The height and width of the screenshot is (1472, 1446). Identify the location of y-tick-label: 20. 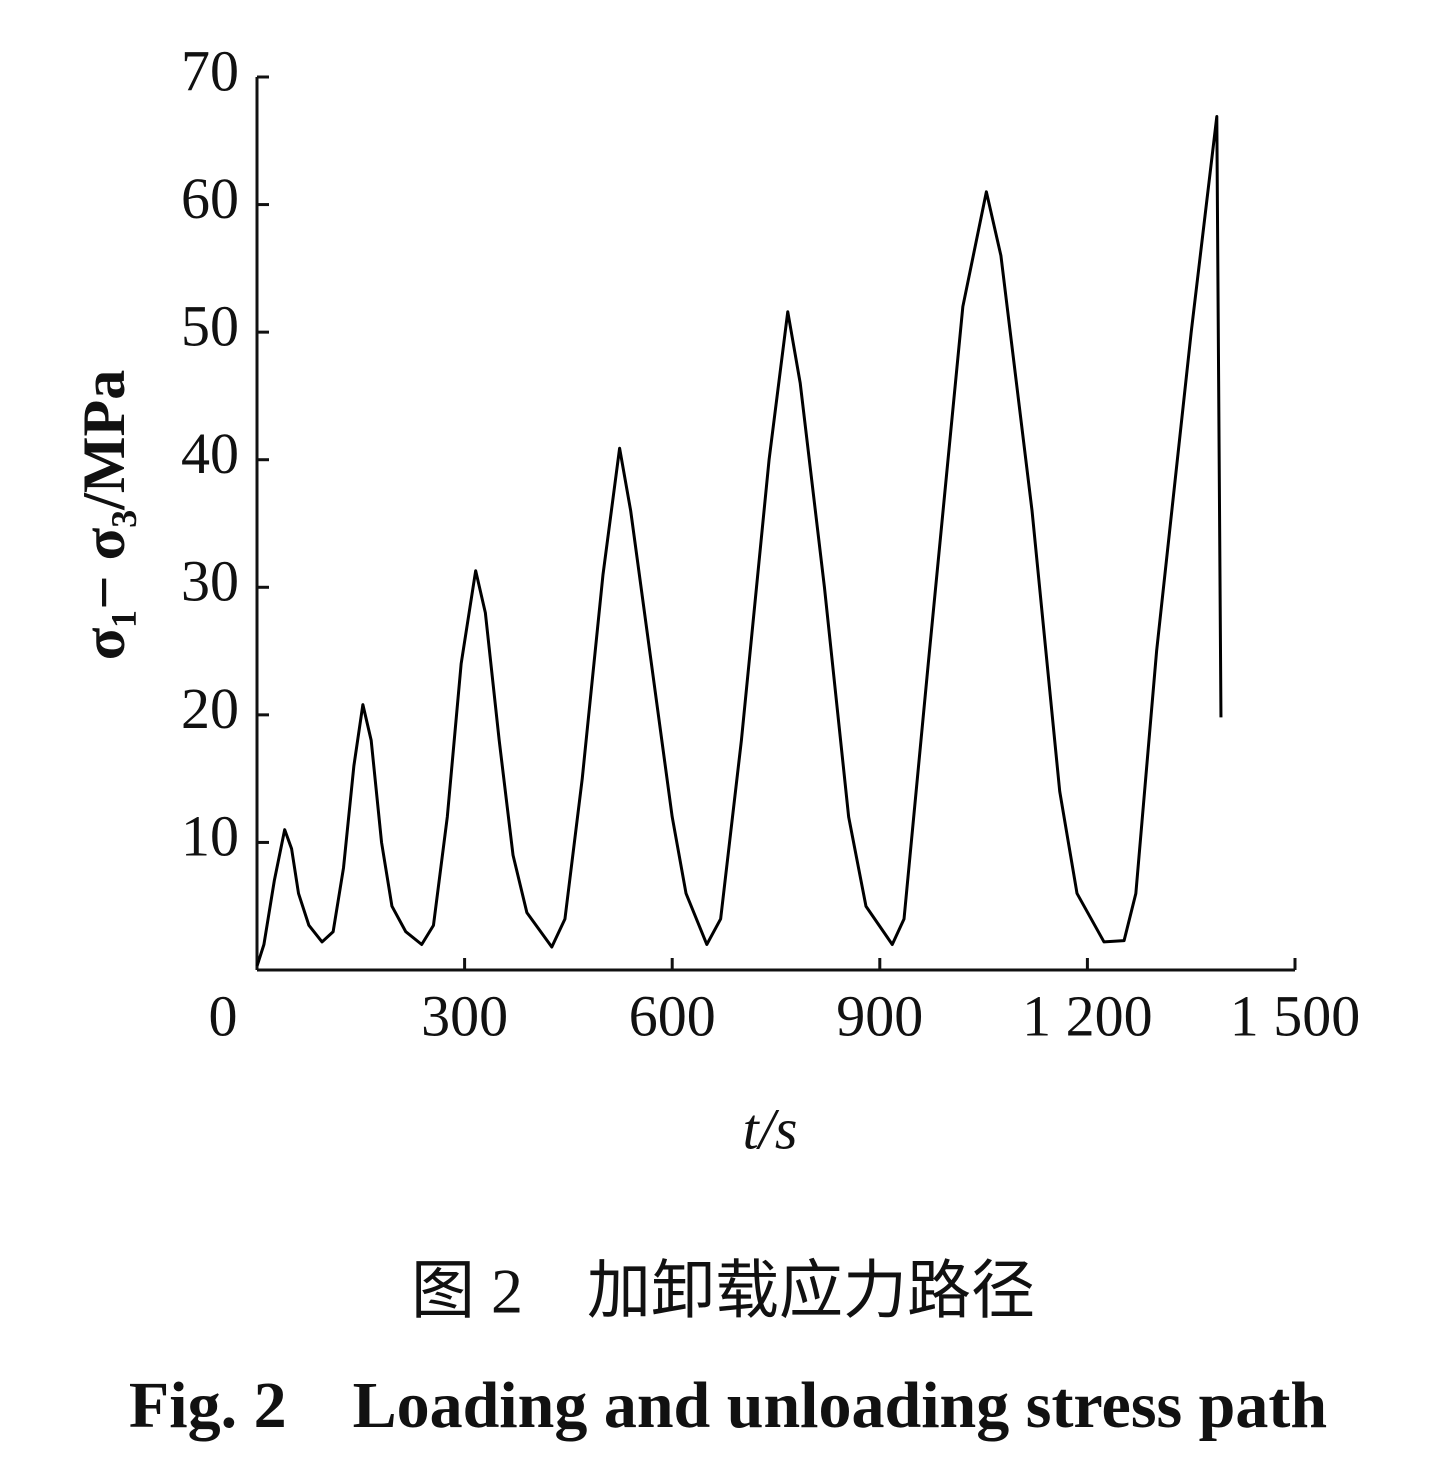
(210, 708).